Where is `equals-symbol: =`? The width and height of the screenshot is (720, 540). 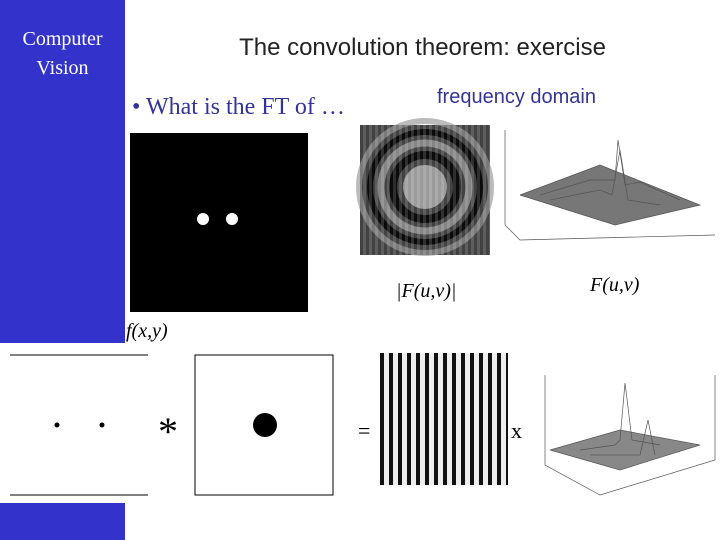
equals-symbol: = is located at coordinates (364, 430).